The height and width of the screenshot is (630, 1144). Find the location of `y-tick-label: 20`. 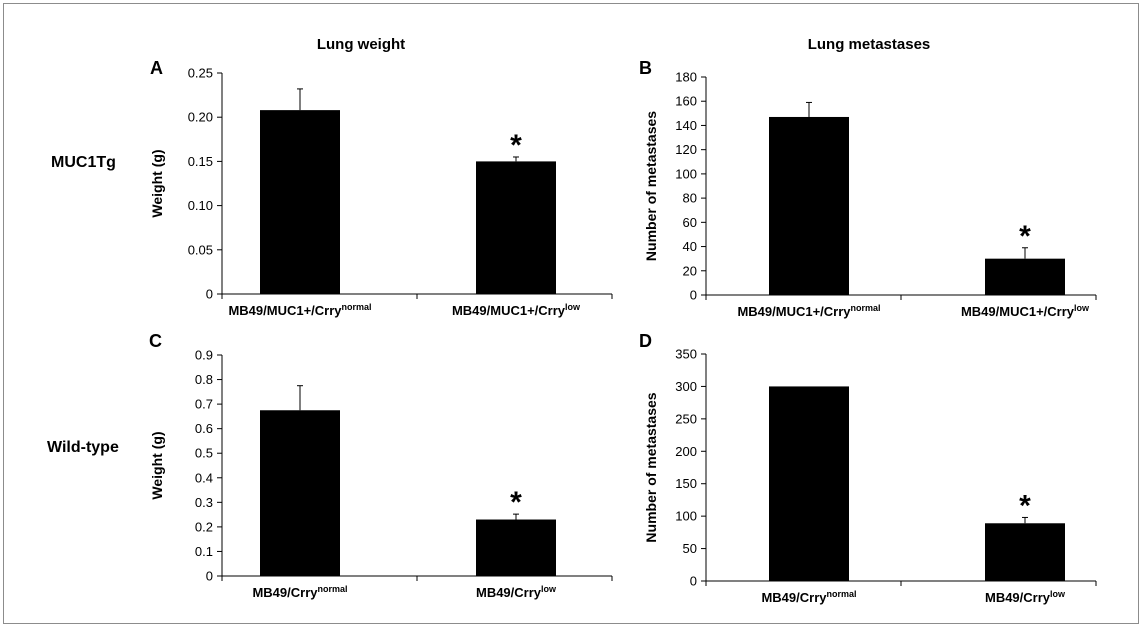

y-tick-label: 20 is located at coordinates (690, 270).